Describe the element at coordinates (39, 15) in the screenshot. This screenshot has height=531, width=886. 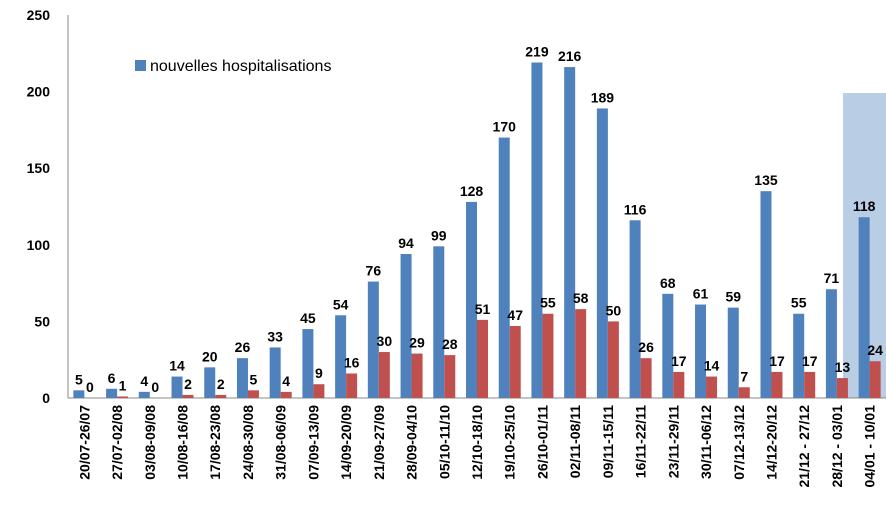
I see `y-tick-label: 250` at that location.